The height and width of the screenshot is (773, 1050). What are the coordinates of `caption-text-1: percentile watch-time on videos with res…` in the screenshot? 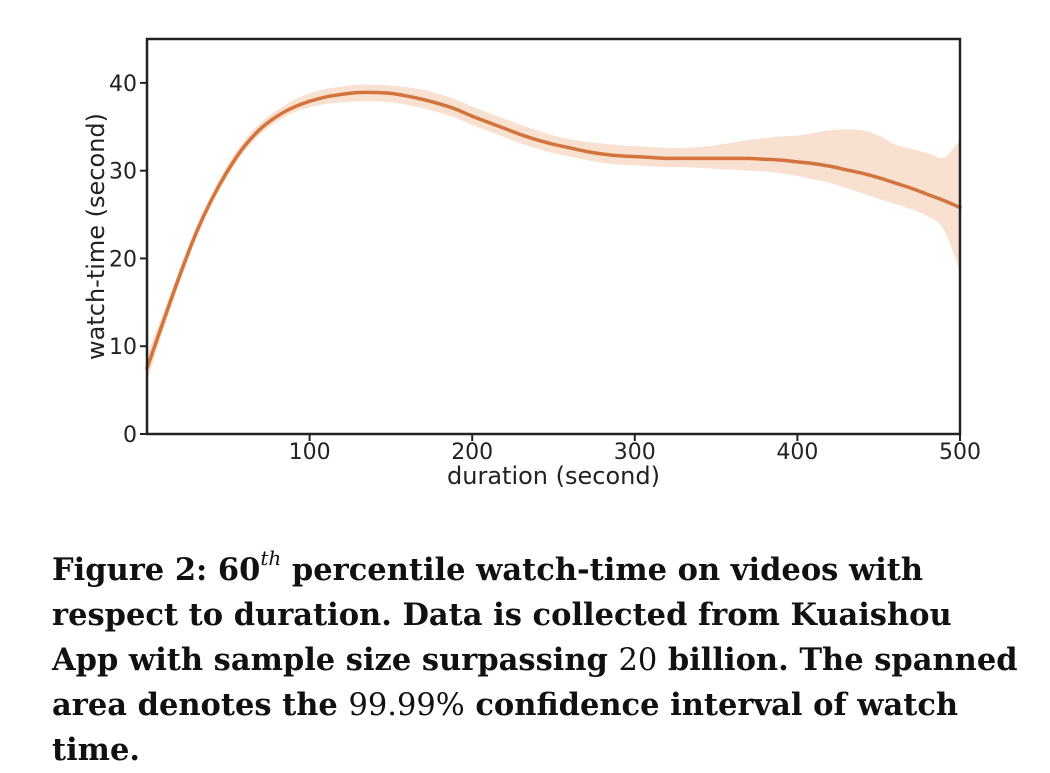 It's located at (502, 615).